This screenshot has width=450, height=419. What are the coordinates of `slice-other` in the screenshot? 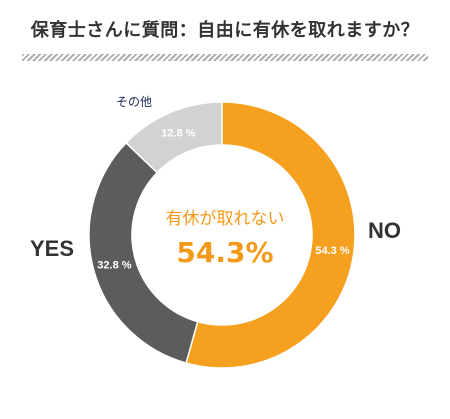 It's located at (174, 137).